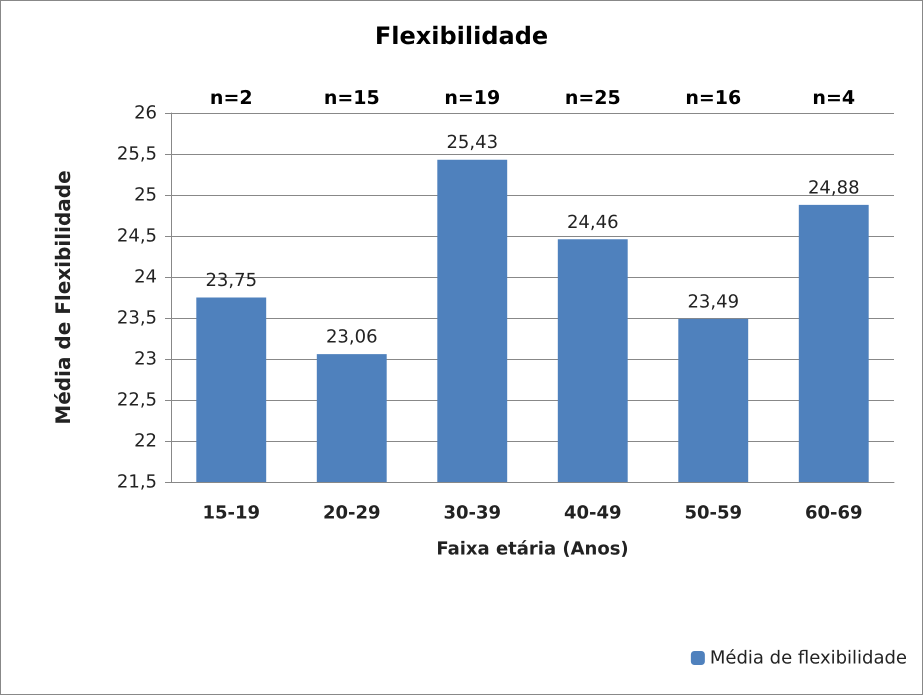 The height and width of the screenshot is (695, 923). I want to click on y-tick-label: 25, so click(145, 195).